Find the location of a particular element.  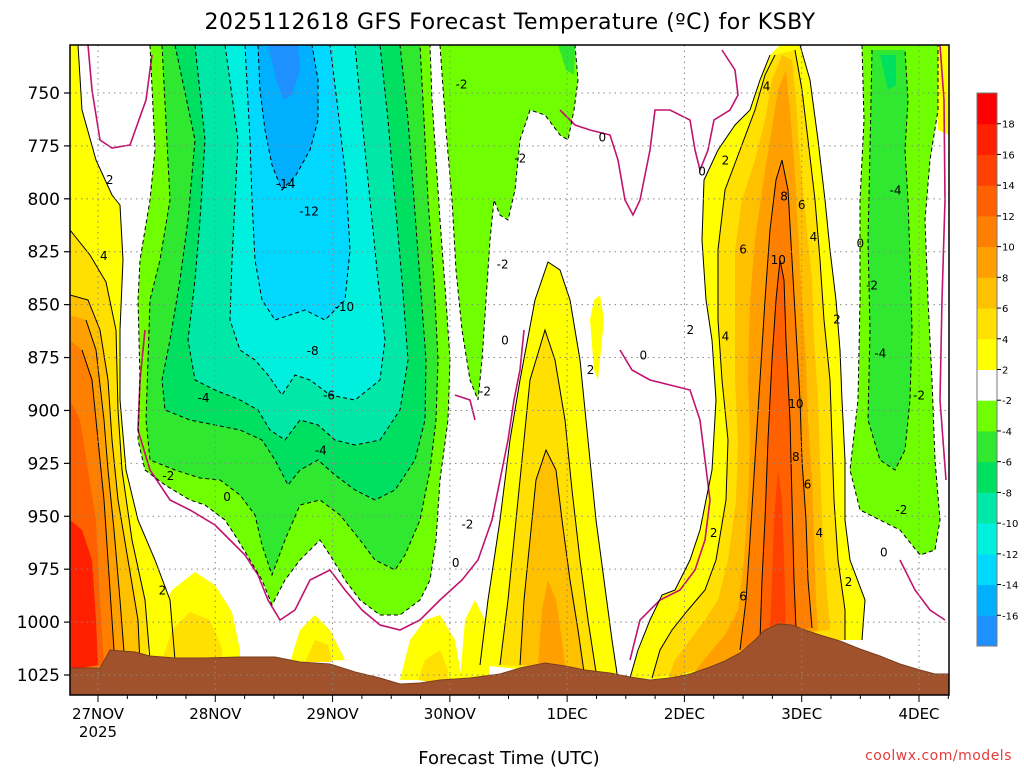

x-tick-label: 1DEC is located at coordinates (567, 714).